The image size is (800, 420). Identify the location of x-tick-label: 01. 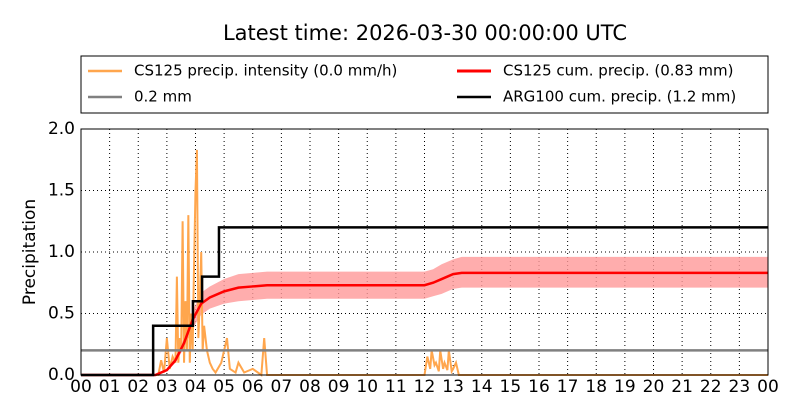
(110, 387).